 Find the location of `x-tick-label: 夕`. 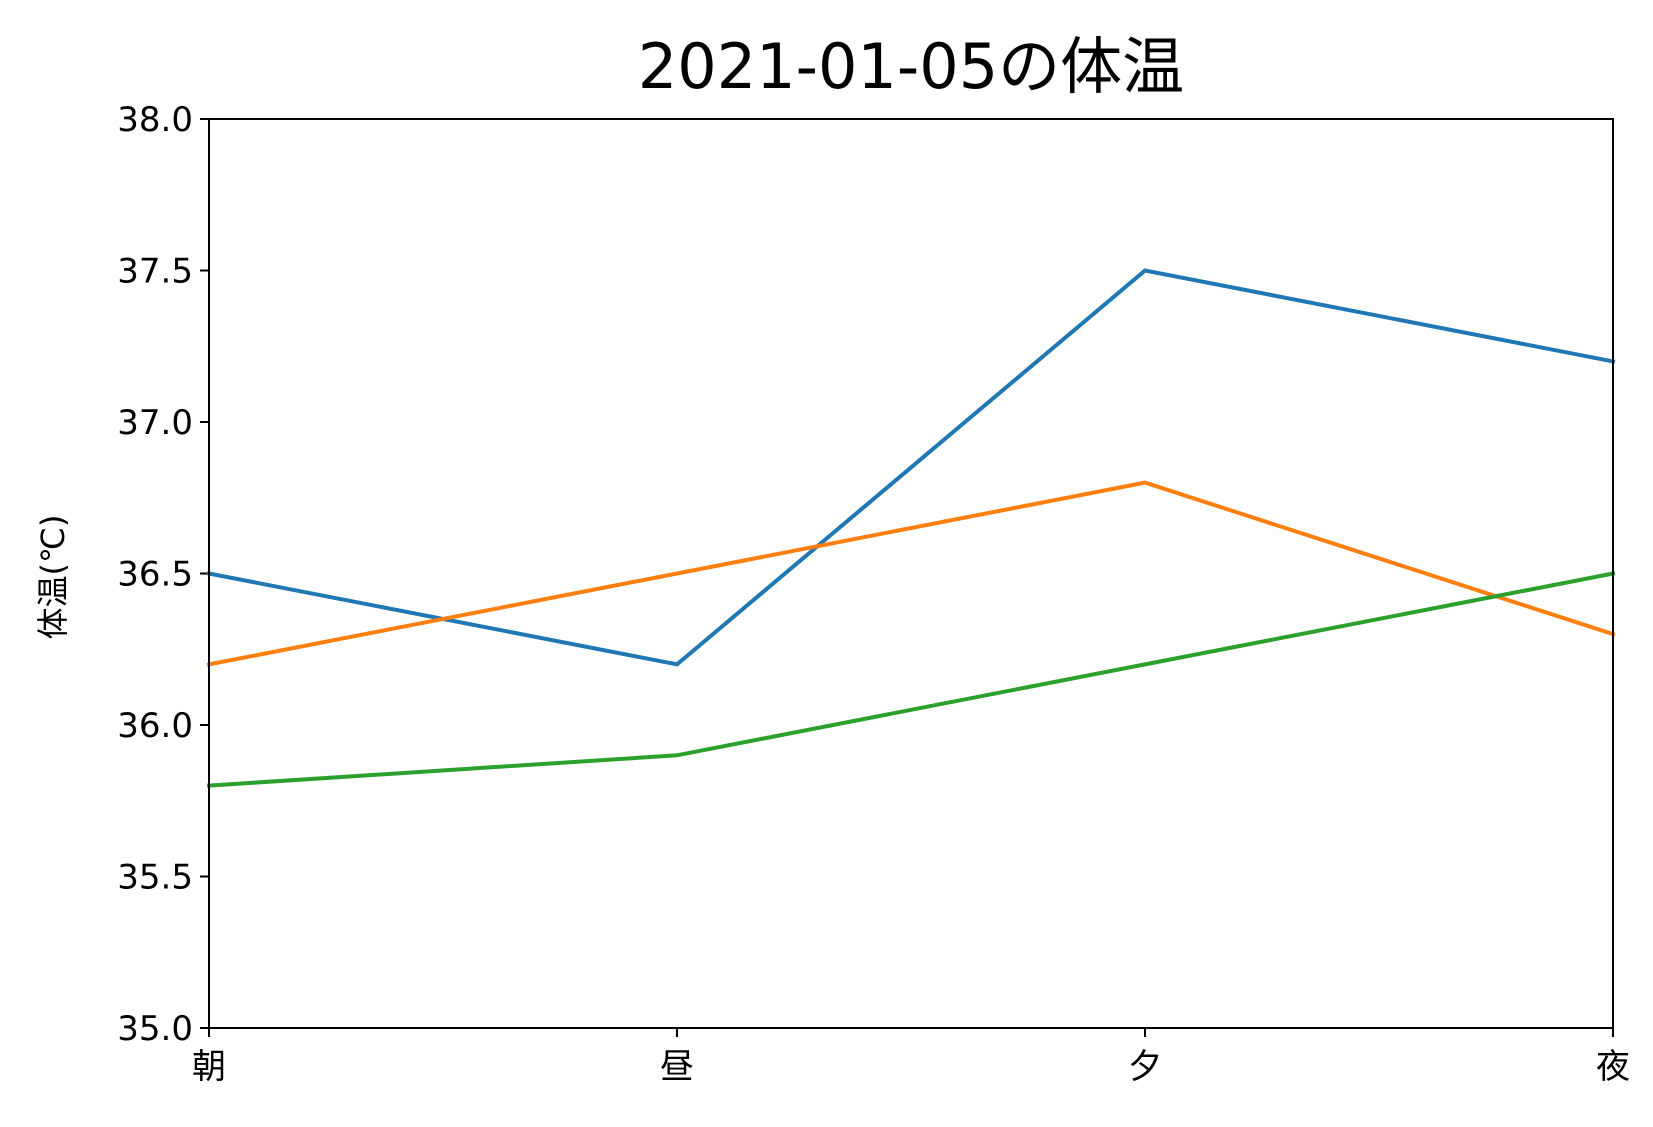

x-tick-label: 夕 is located at coordinates (1145, 1067).